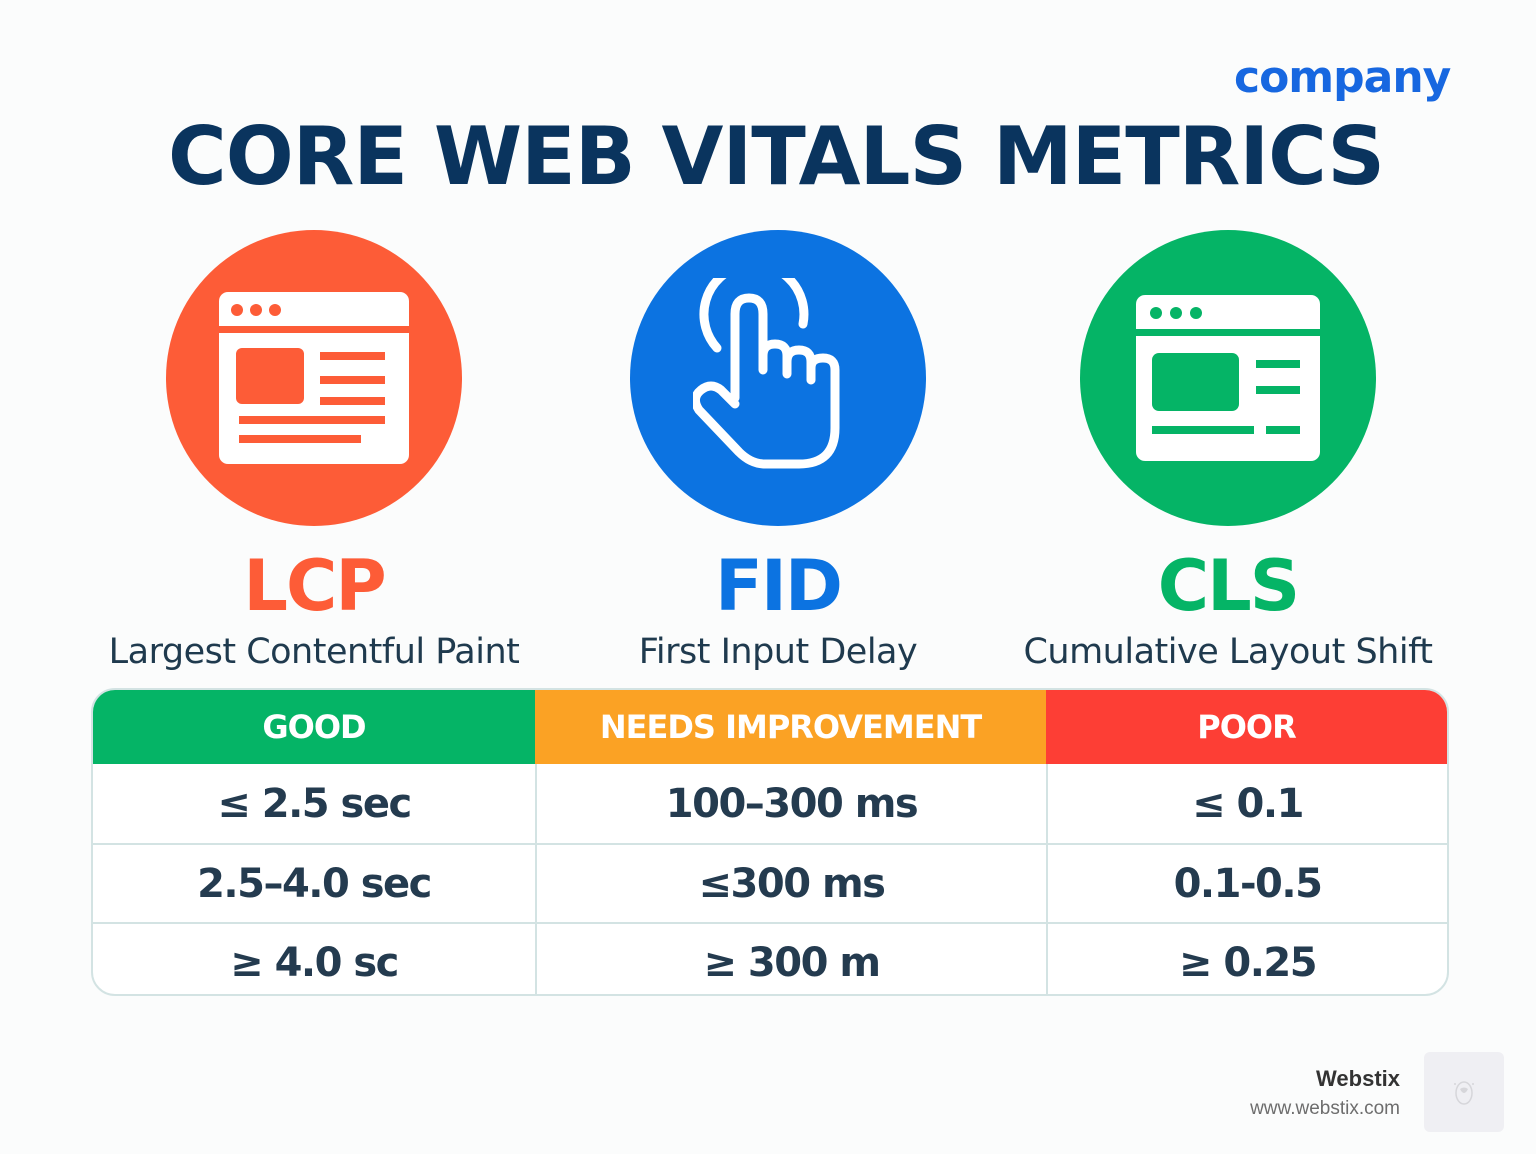 The height and width of the screenshot is (1154, 1536). I want to click on cls-icon-circle, so click(1228, 378).